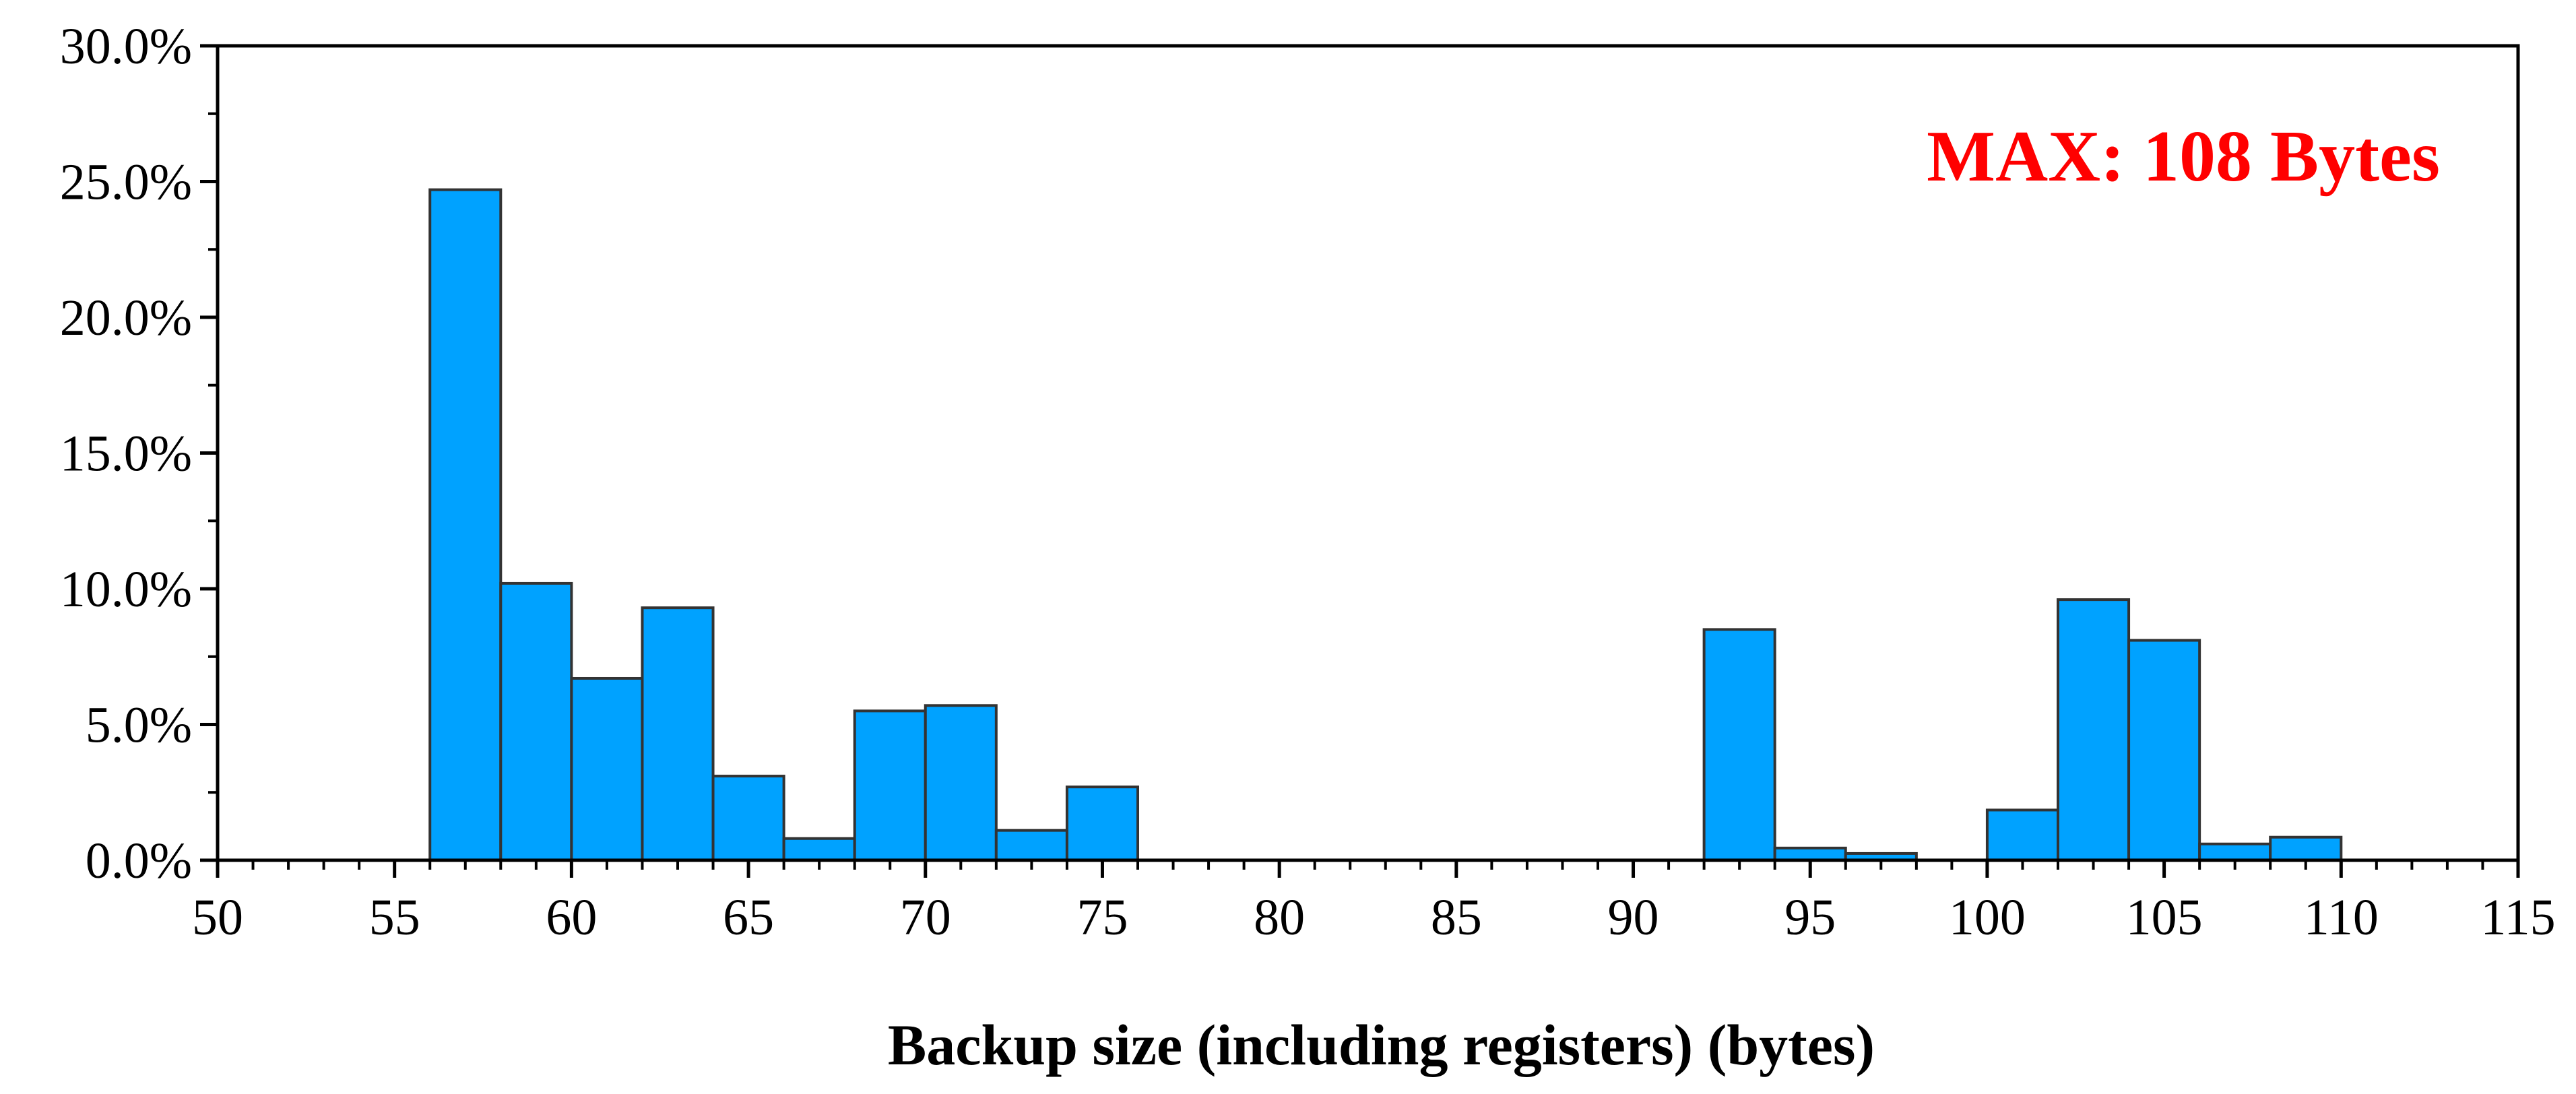 The height and width of the screenshot is (1094, 2576). What do you see at coordinates (571, 918) in the screenshot?
I see `x-tick-label: 60` at bounding box center [571, 918].